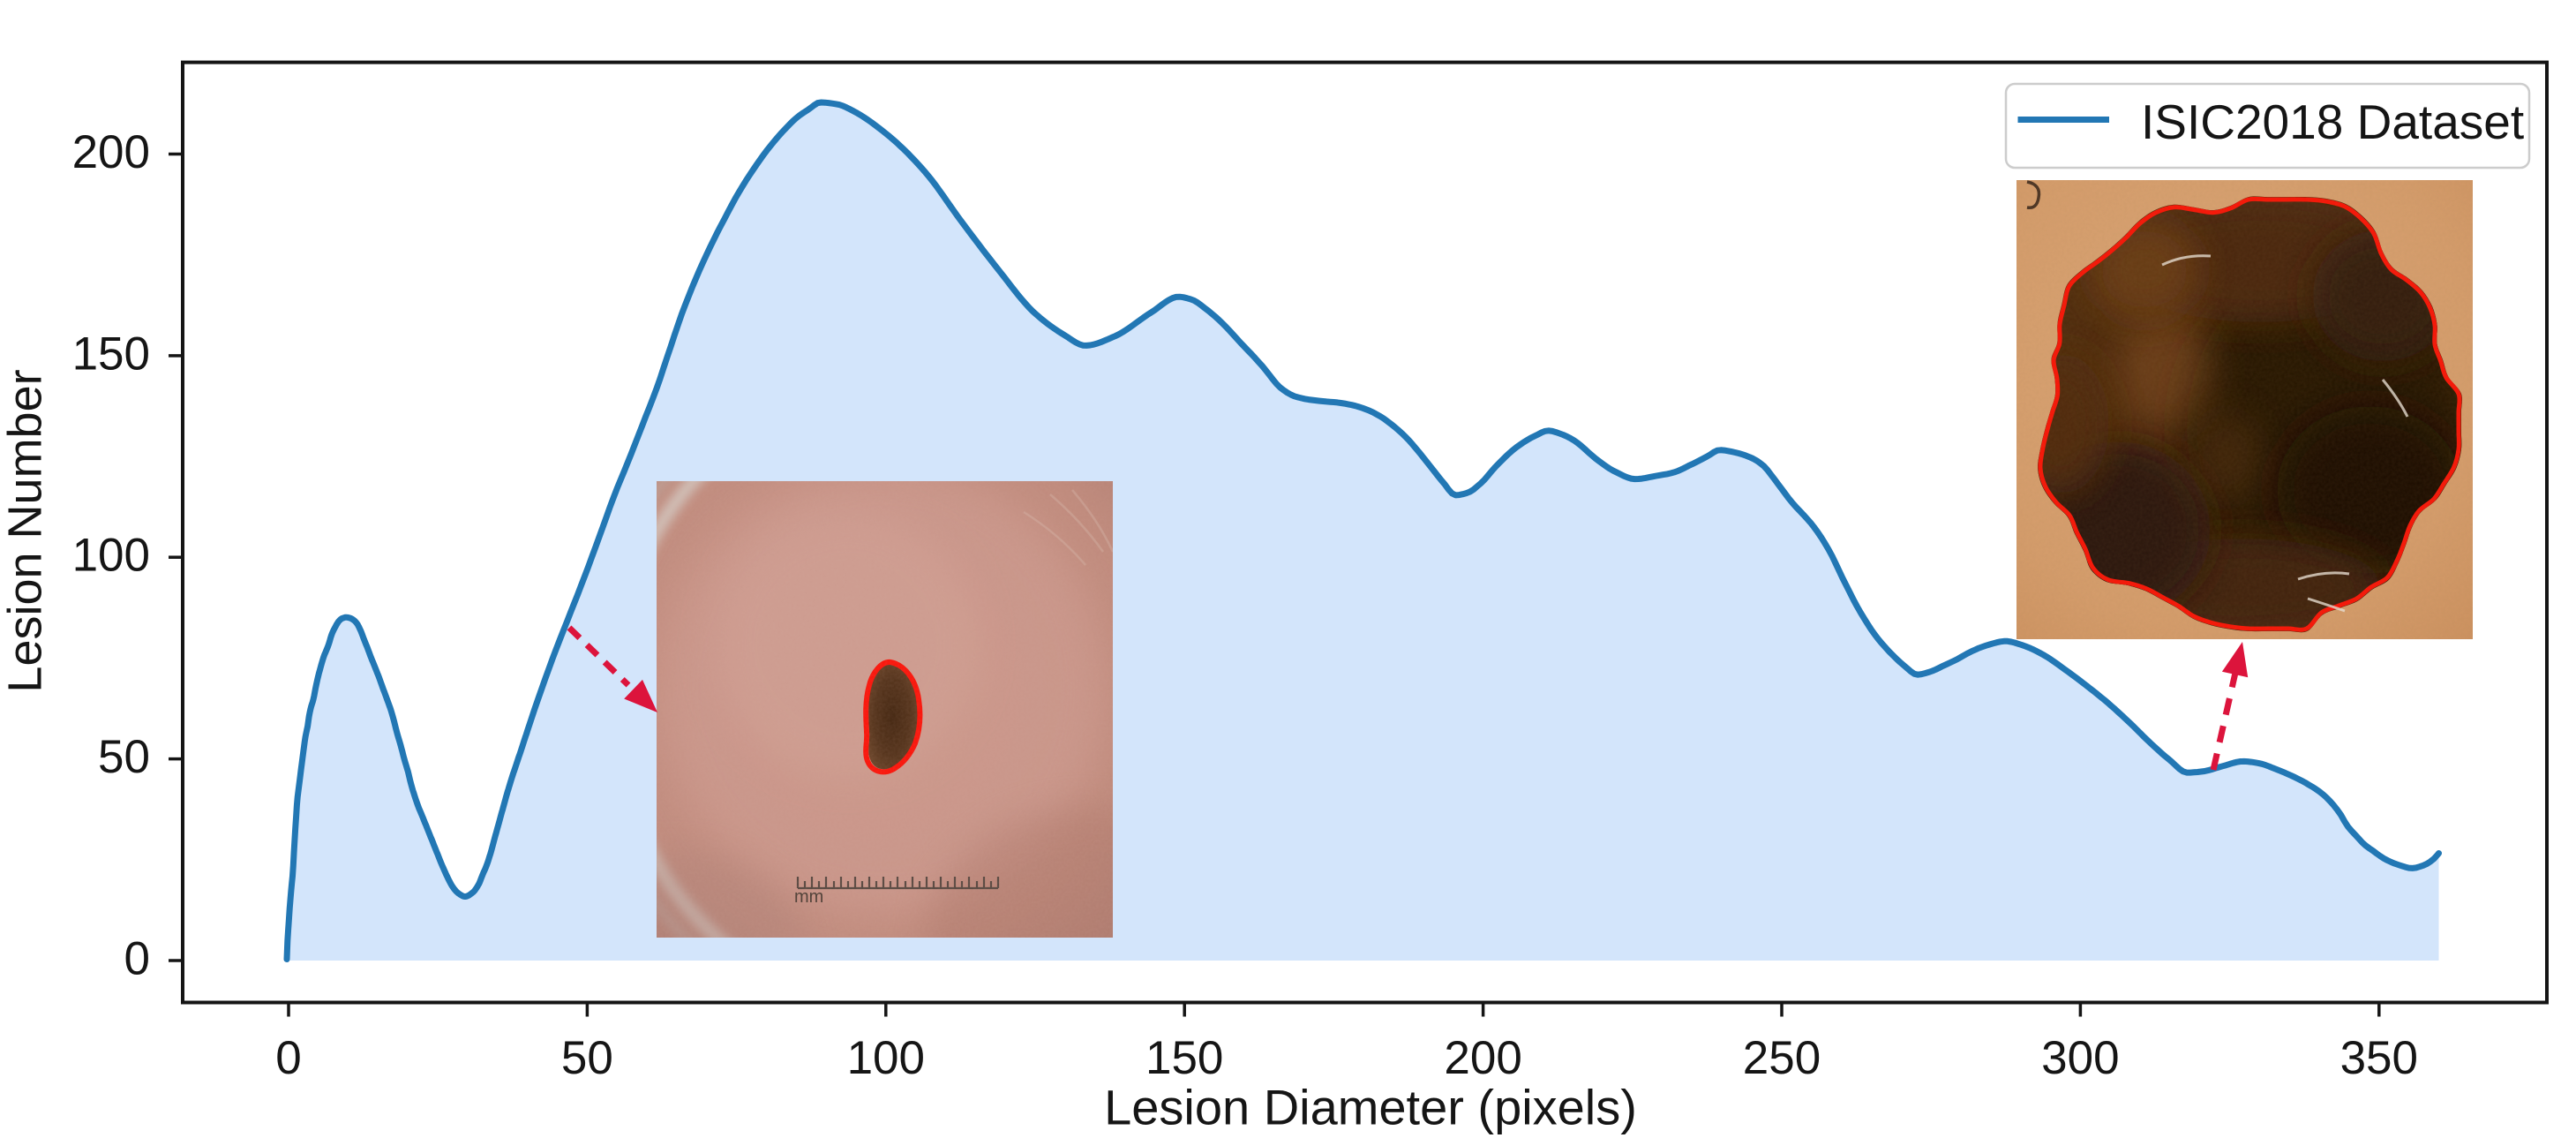 The image size is (2576, 1138). What do you see at coordinates (2332, 121) in the screenshot?
I see `svg-text: ISIC2018 Dataset` at bounding box center [2332, 121].